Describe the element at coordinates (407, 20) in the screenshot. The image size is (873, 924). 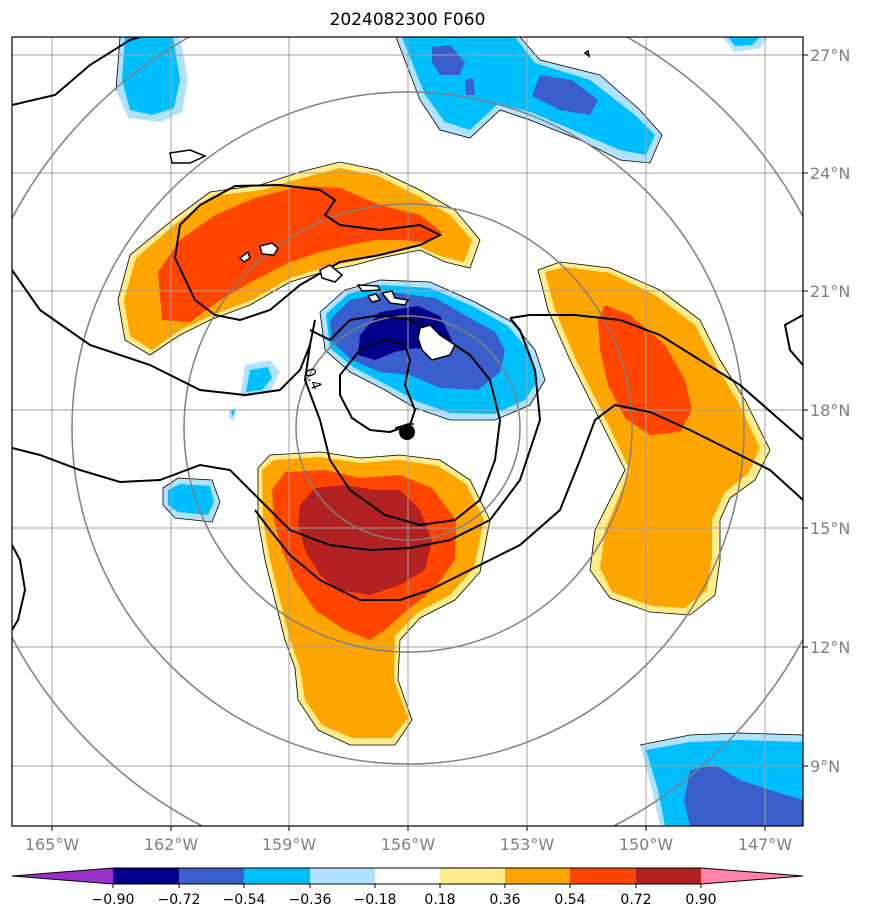
I see `map-title: 2024082300 F060` at that location.